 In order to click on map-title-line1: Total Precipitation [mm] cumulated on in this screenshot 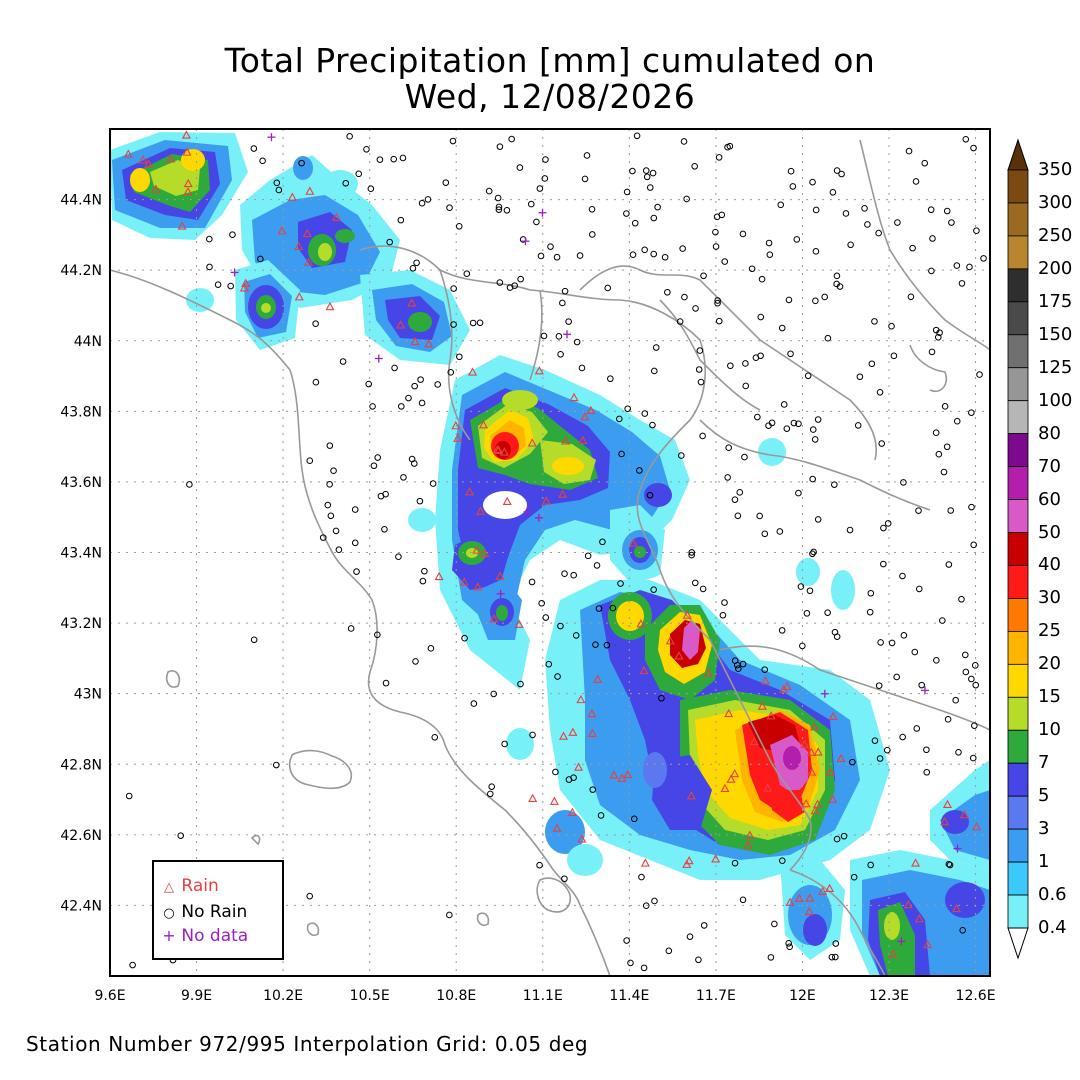, I will do `click(550, 60)`.